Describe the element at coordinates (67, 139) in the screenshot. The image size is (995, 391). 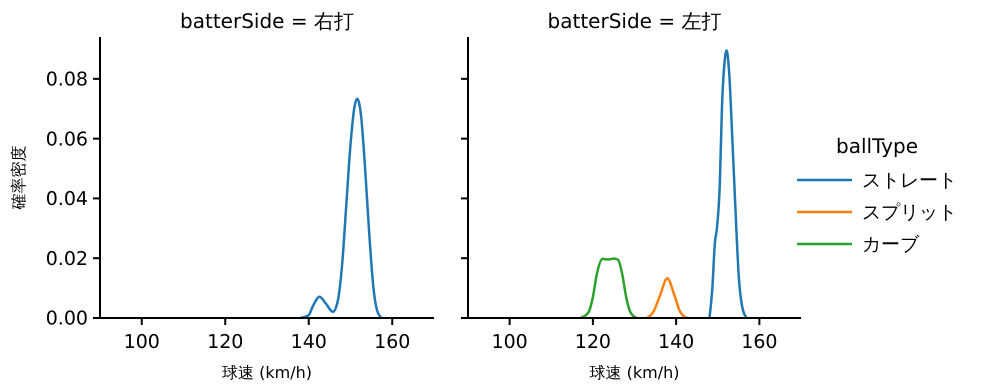
I see `y-tick-label: 0.06` at that location.